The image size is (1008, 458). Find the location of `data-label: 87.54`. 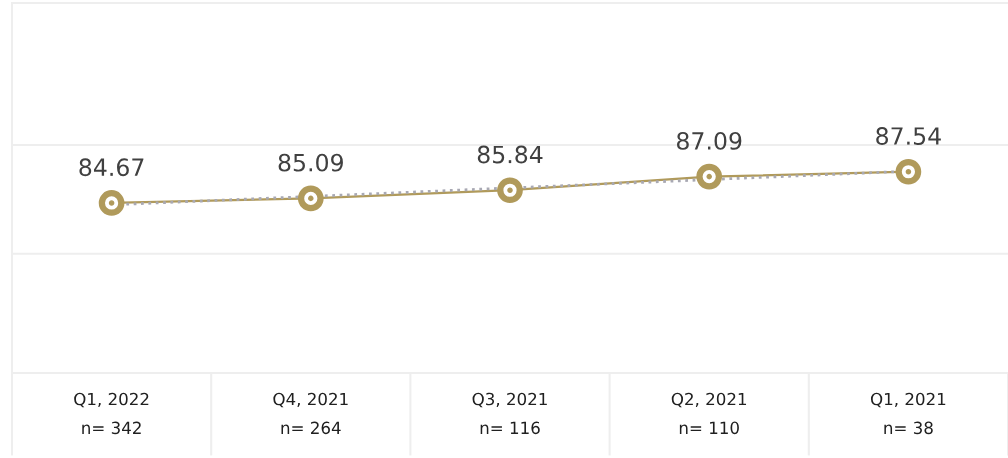

data-label: 87.54 is located at coordinates (908, 136).